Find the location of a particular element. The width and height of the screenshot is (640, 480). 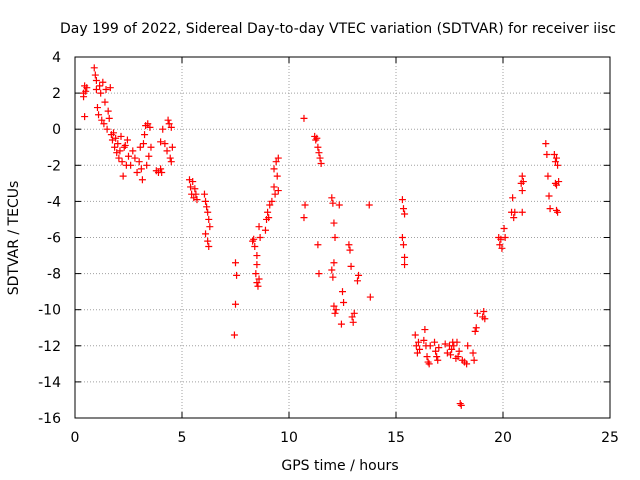

y-tick-label: -2 is located at coordinates (54, 166).